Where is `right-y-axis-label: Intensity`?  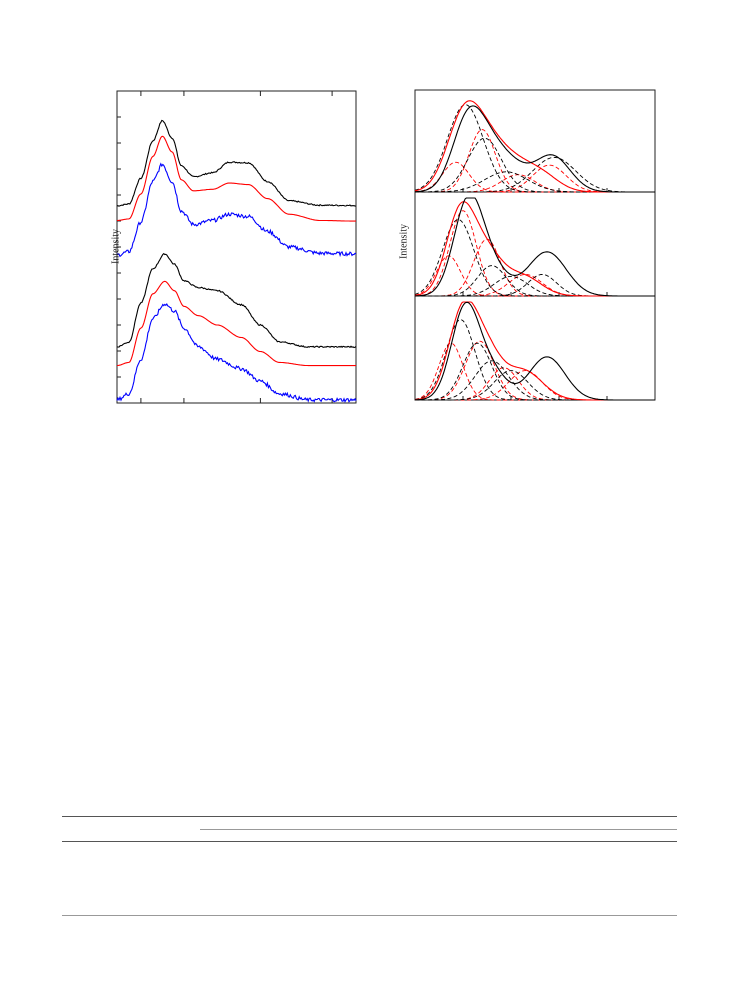
right-y-axis-label: Intensity is located at coordinates (404, 241).